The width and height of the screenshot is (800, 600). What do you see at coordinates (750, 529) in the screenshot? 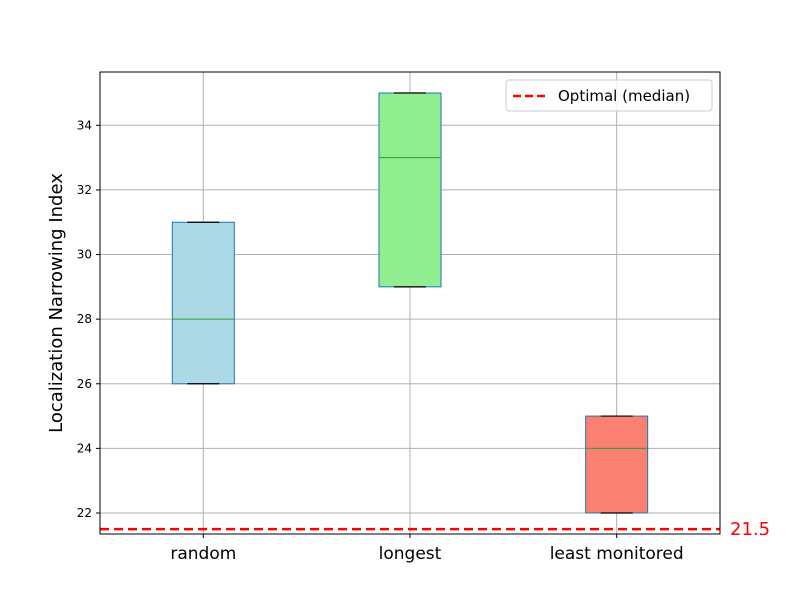
I see `reference-line-value-label: 21.5` at bounding box center [750, 529].